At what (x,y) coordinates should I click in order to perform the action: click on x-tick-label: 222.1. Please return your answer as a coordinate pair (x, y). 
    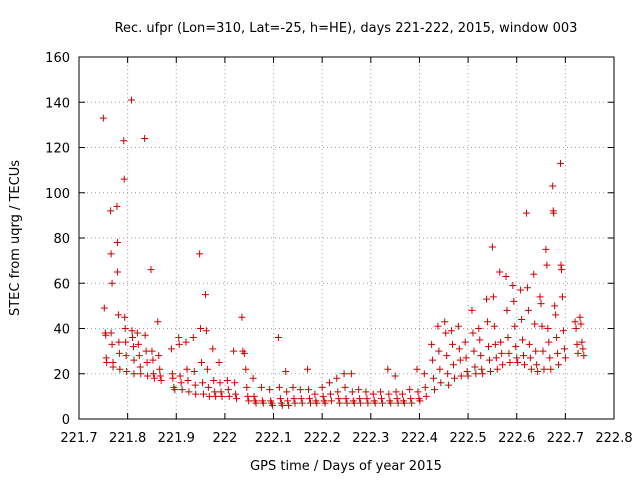
    Looking at the image, I should click on (273, 438).